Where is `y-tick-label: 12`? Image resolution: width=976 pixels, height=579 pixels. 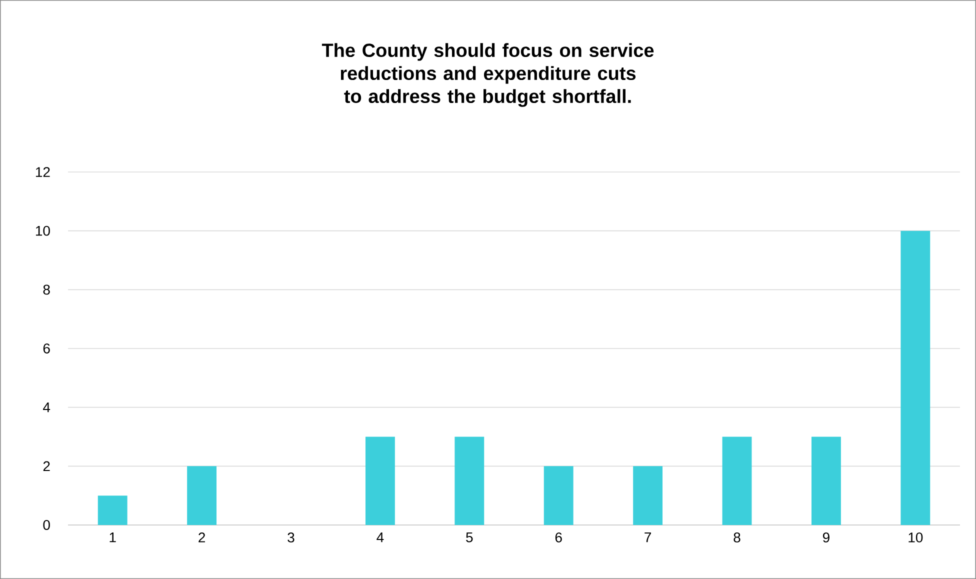
y-tick-label: 12 is located at coordinates (43, 172).